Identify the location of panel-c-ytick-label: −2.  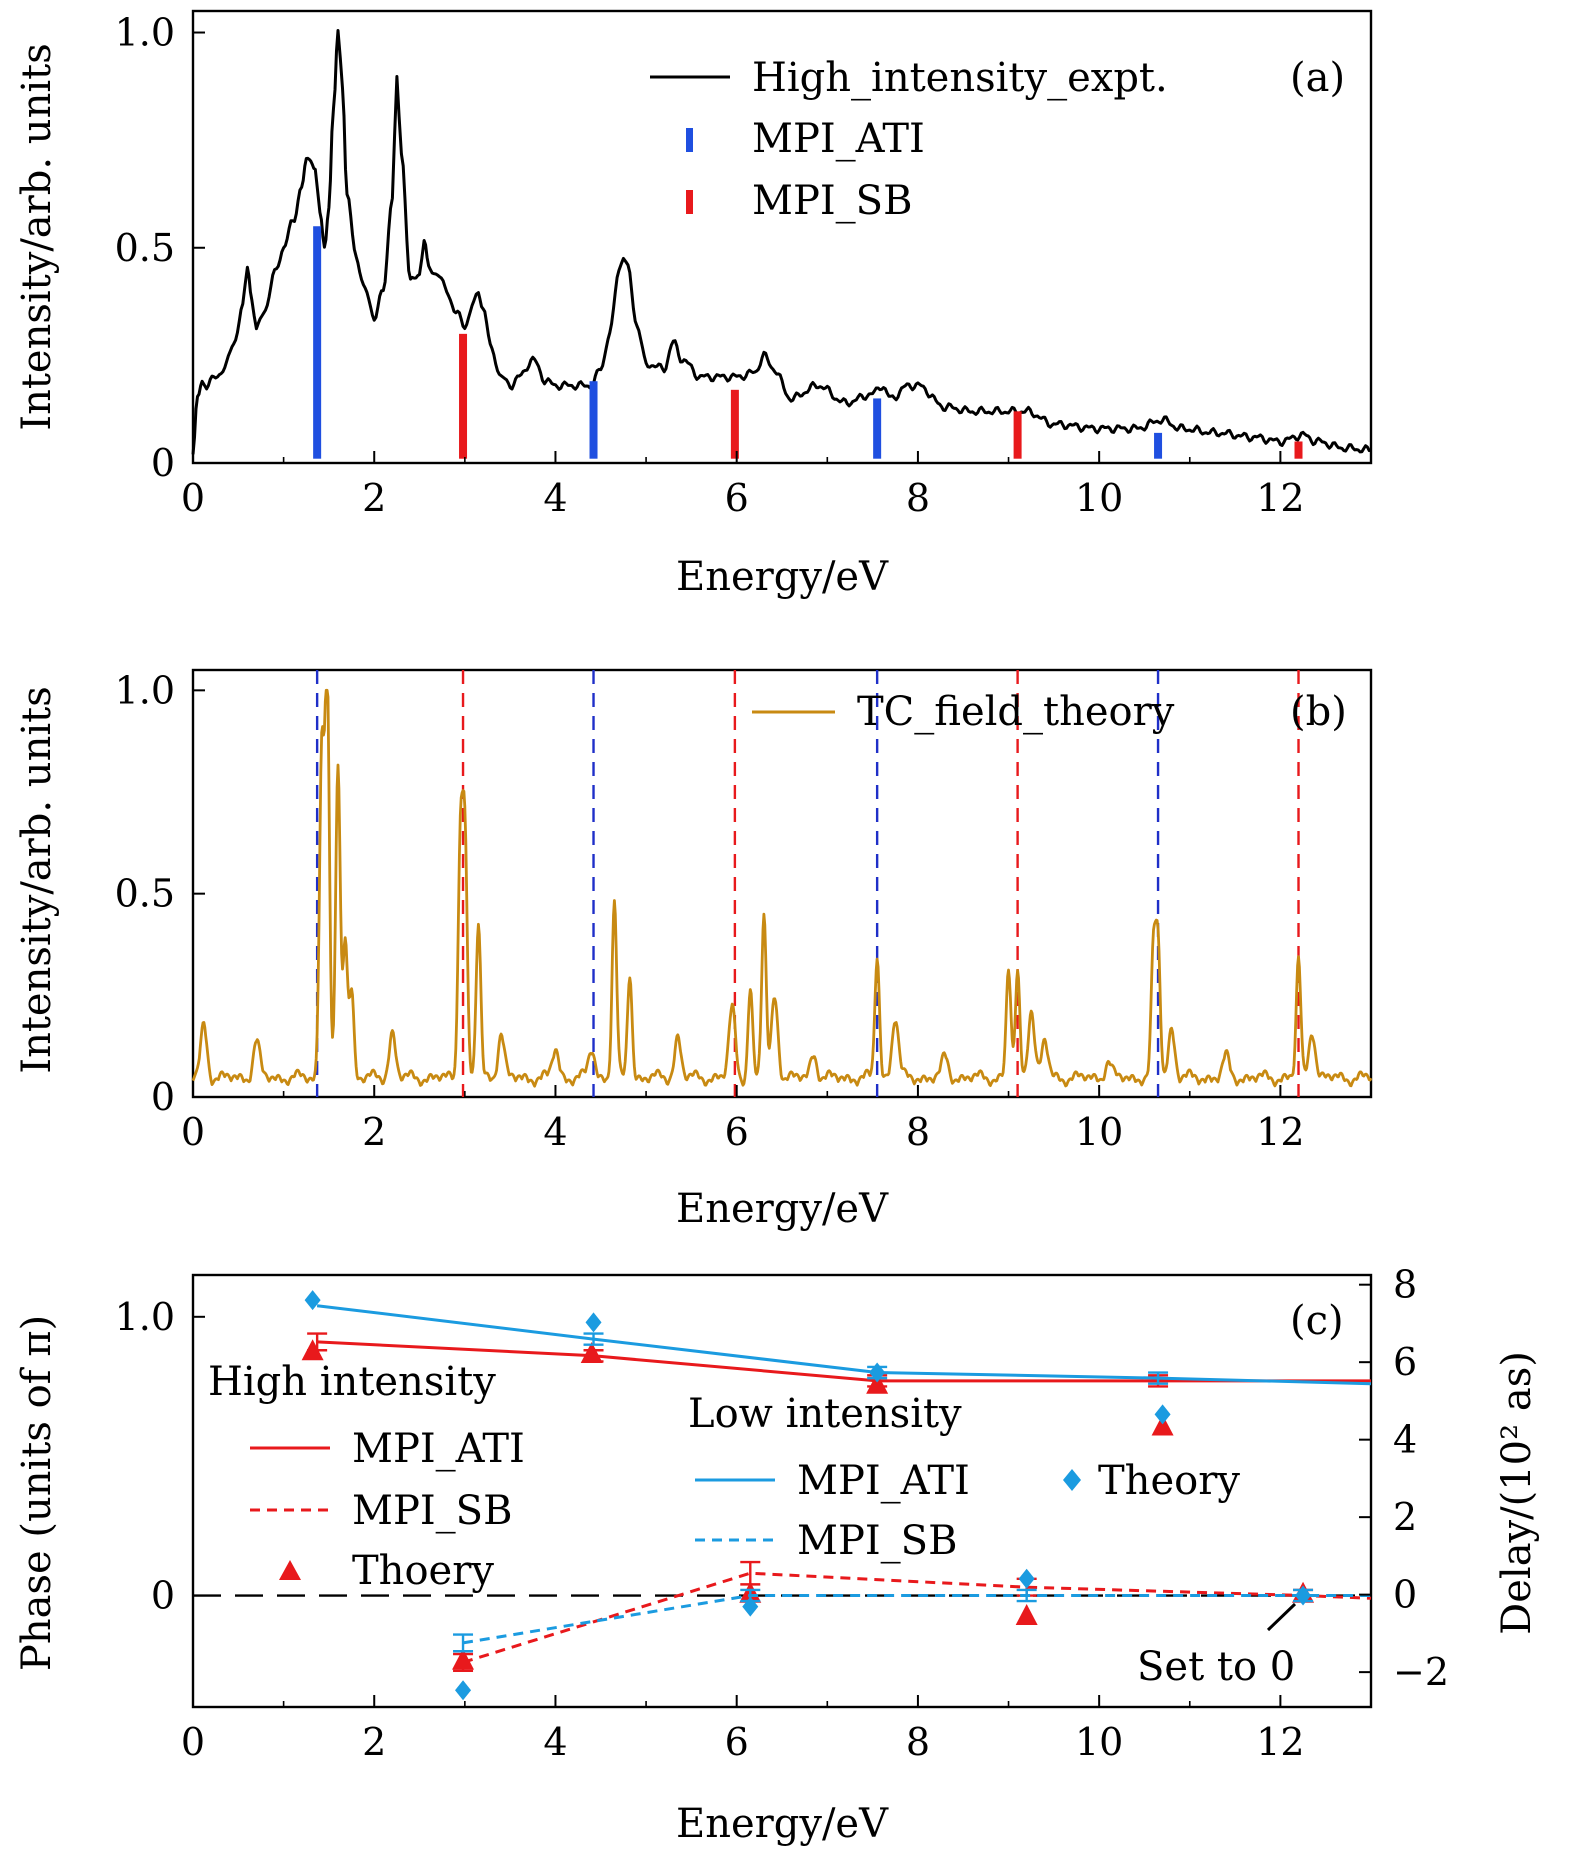
(1421, 1672).